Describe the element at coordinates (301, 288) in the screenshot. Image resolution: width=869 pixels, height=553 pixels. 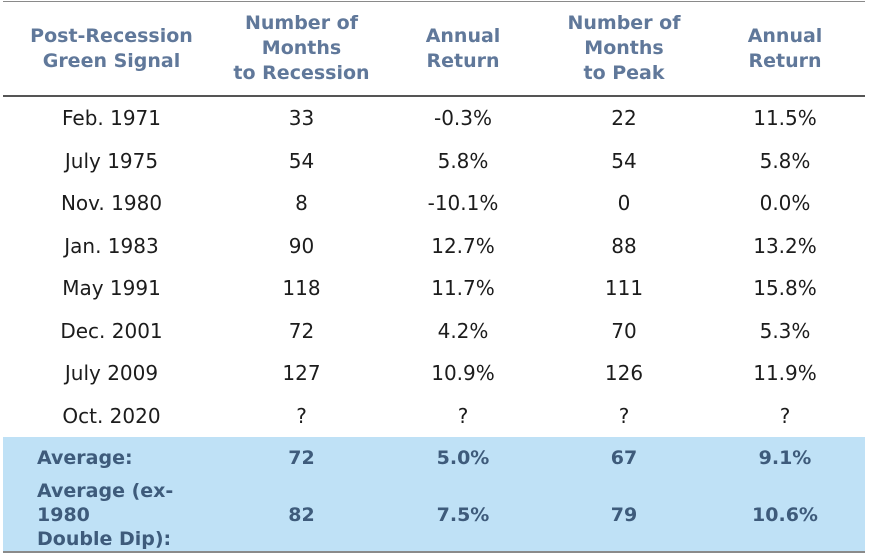
I see `months-to-recession: 118` at that location.